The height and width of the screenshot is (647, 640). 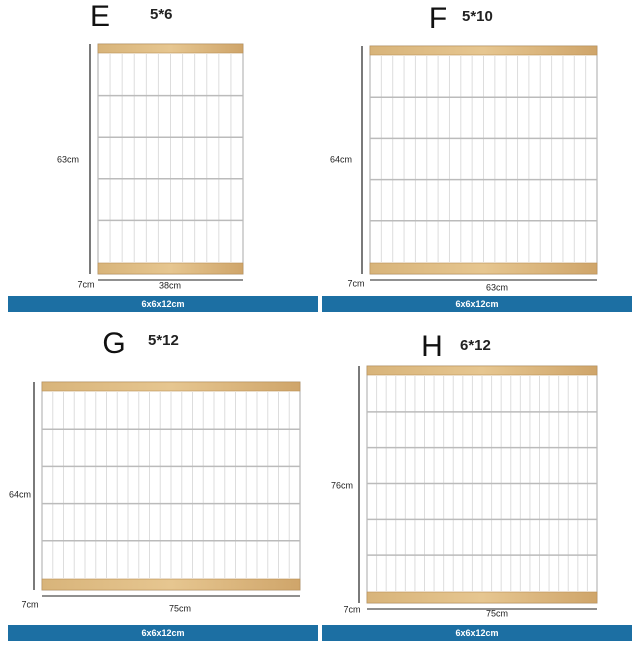 I want to click on height-label: 76cm, so click(x=342, y=485).